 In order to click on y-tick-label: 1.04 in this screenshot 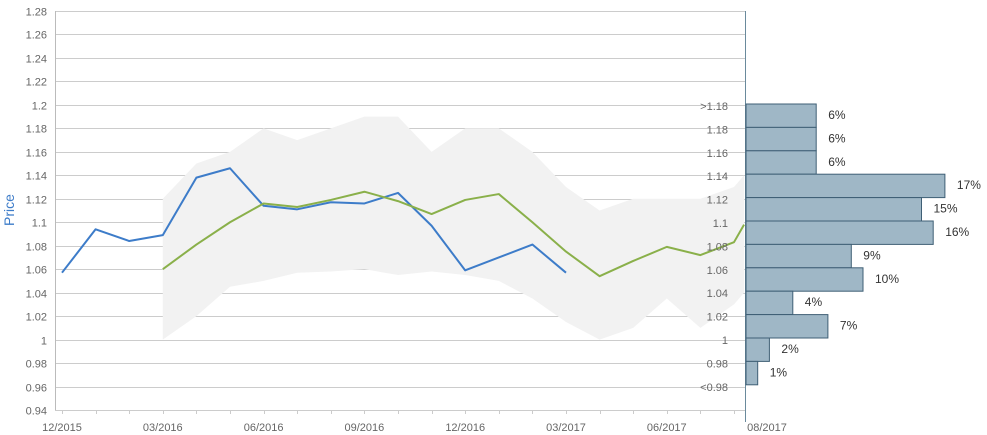, I will do `click(36, 295)`.